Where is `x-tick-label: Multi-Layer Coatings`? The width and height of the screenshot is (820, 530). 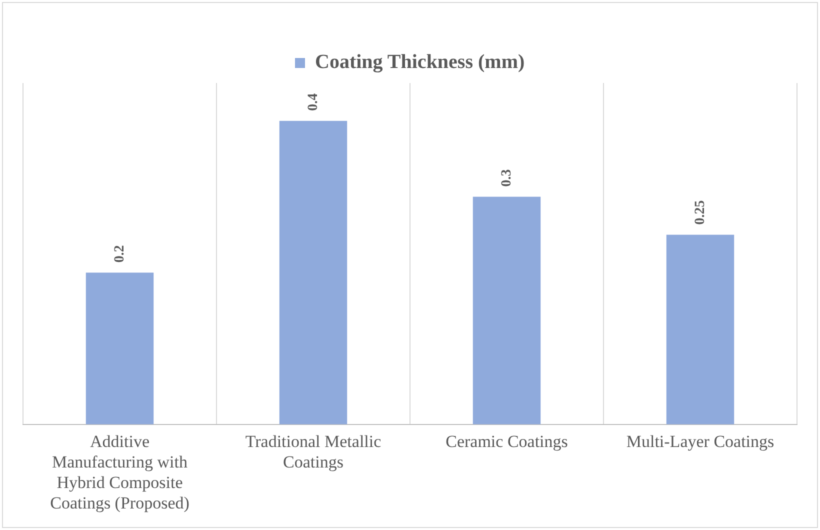 x-tick-label: Multi-Layer Coatings is located at coordinates (700, 442).